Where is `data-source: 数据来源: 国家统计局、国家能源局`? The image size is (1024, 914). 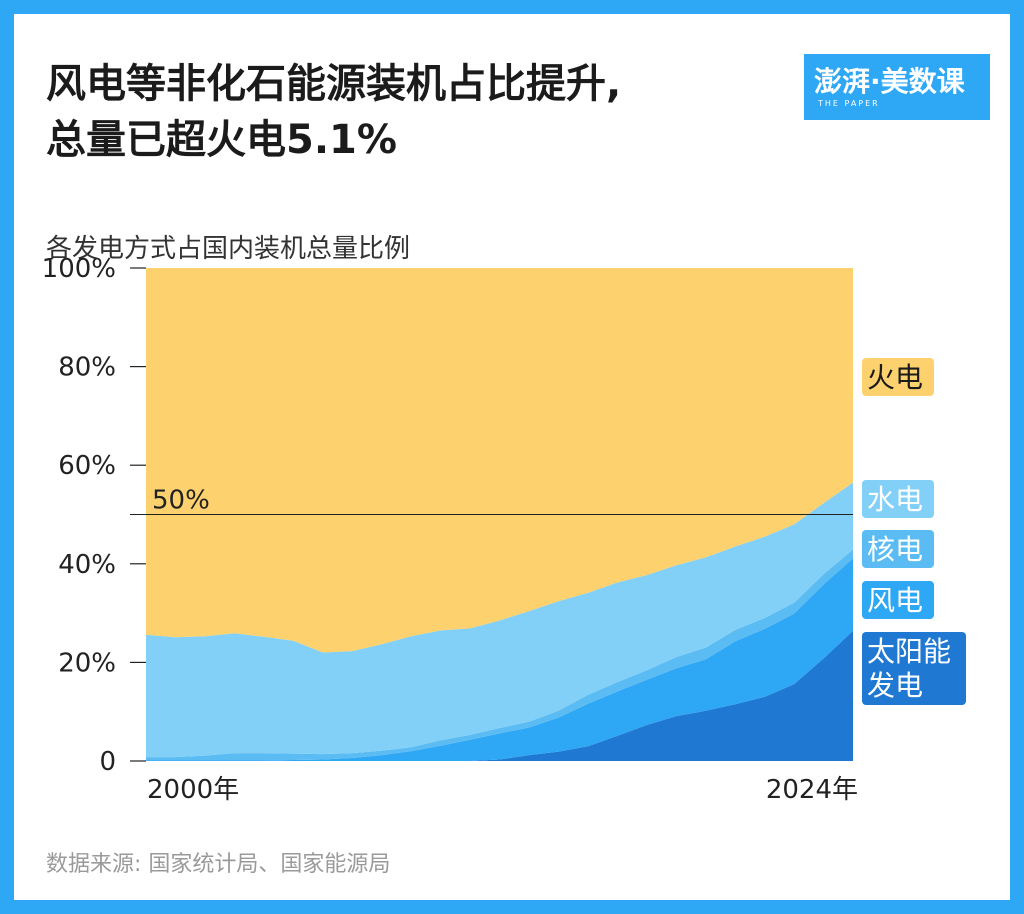 data-source: 数据来源: 国家统计局、国家能源局 is located at coordinates (218, 864).